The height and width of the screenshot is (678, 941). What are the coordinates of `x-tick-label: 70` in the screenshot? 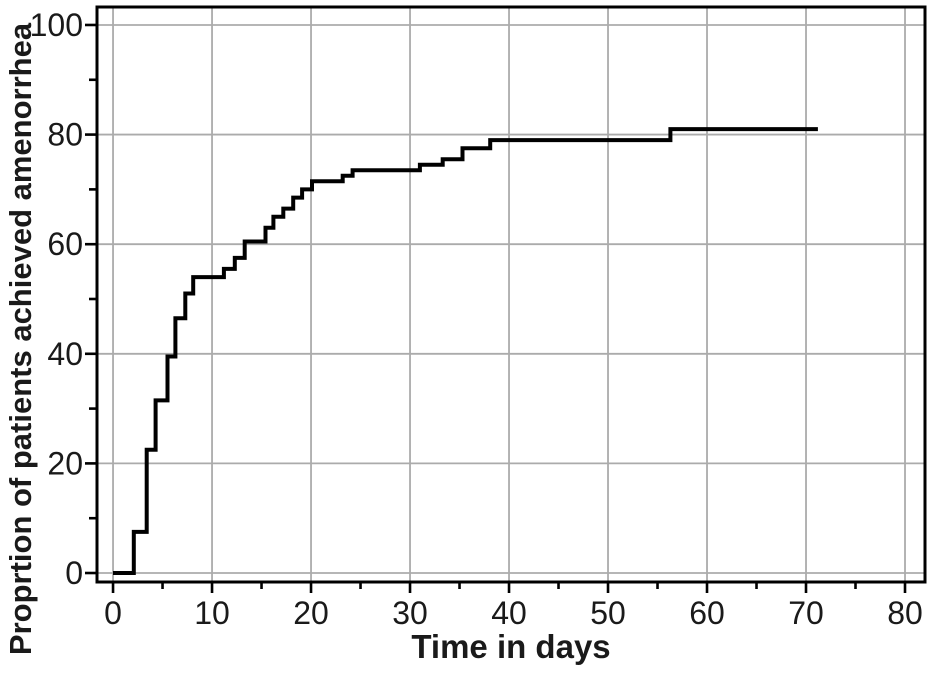 It's located at (806, 613).